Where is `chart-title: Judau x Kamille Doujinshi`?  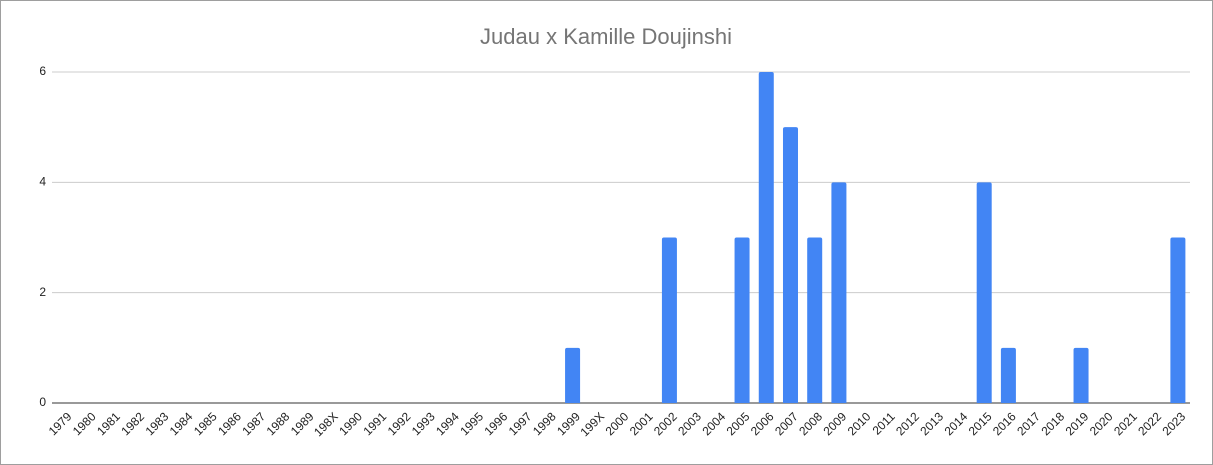 chart-title: Judau x Kamille Doujinshi is located at coordinates (606, 36).